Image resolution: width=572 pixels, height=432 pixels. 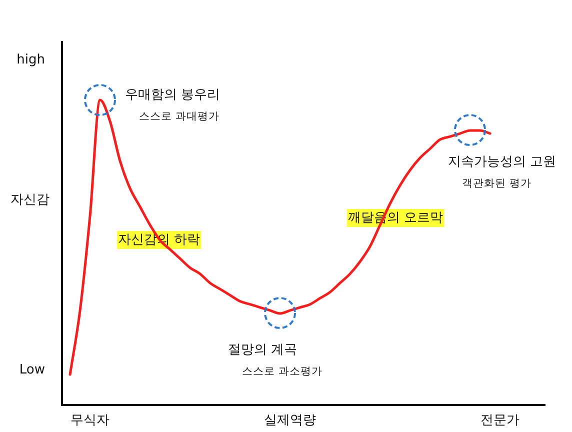 I want to click on text: Low, so click(x=32, y=370).